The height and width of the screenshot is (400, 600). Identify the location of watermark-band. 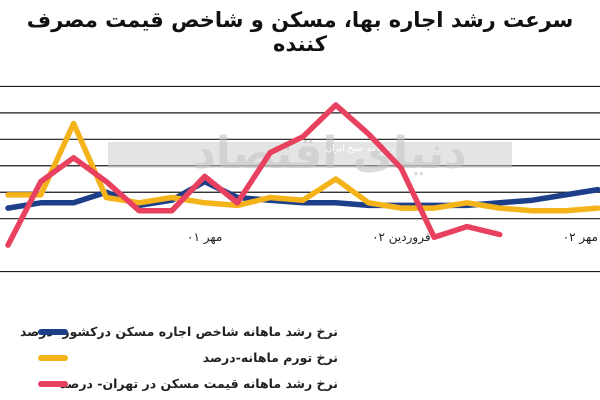
(310, 155).